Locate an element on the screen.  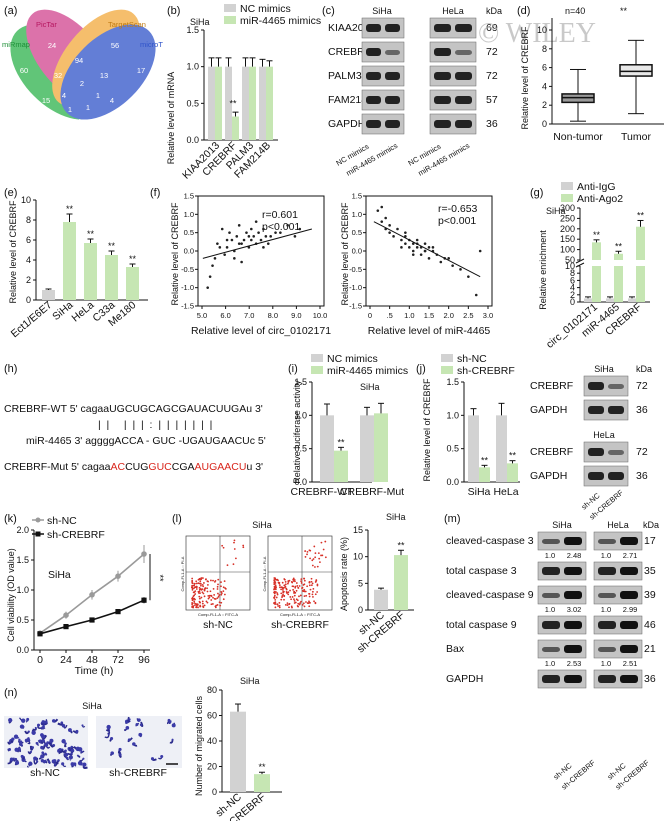
panel-f-left-ylabel: Relative level of CREBRF is located at coordinates (175, 254).